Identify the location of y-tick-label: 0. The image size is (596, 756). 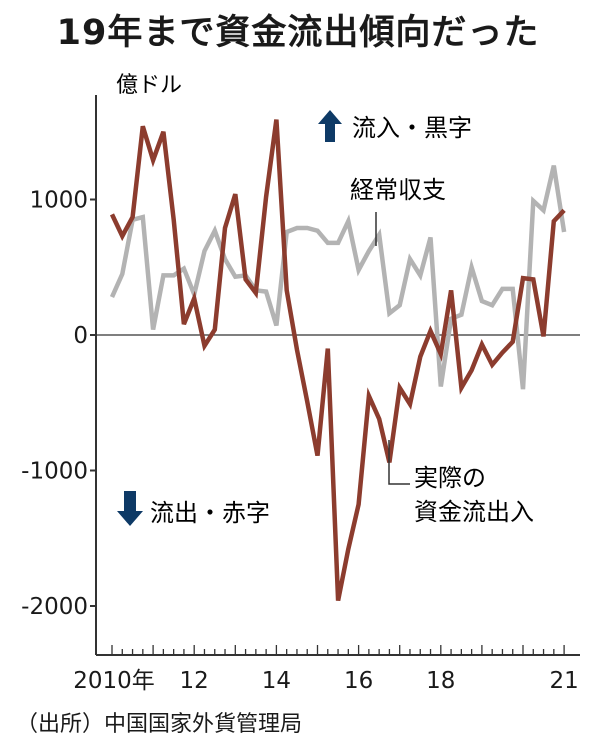
(80, 336).